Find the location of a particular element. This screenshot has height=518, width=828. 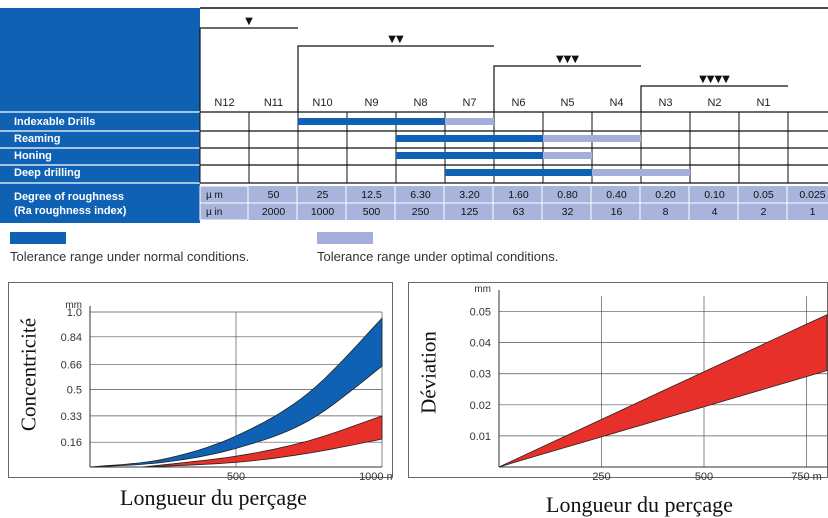

value-uin-0: 2000 is located at coordinates (274, 212).